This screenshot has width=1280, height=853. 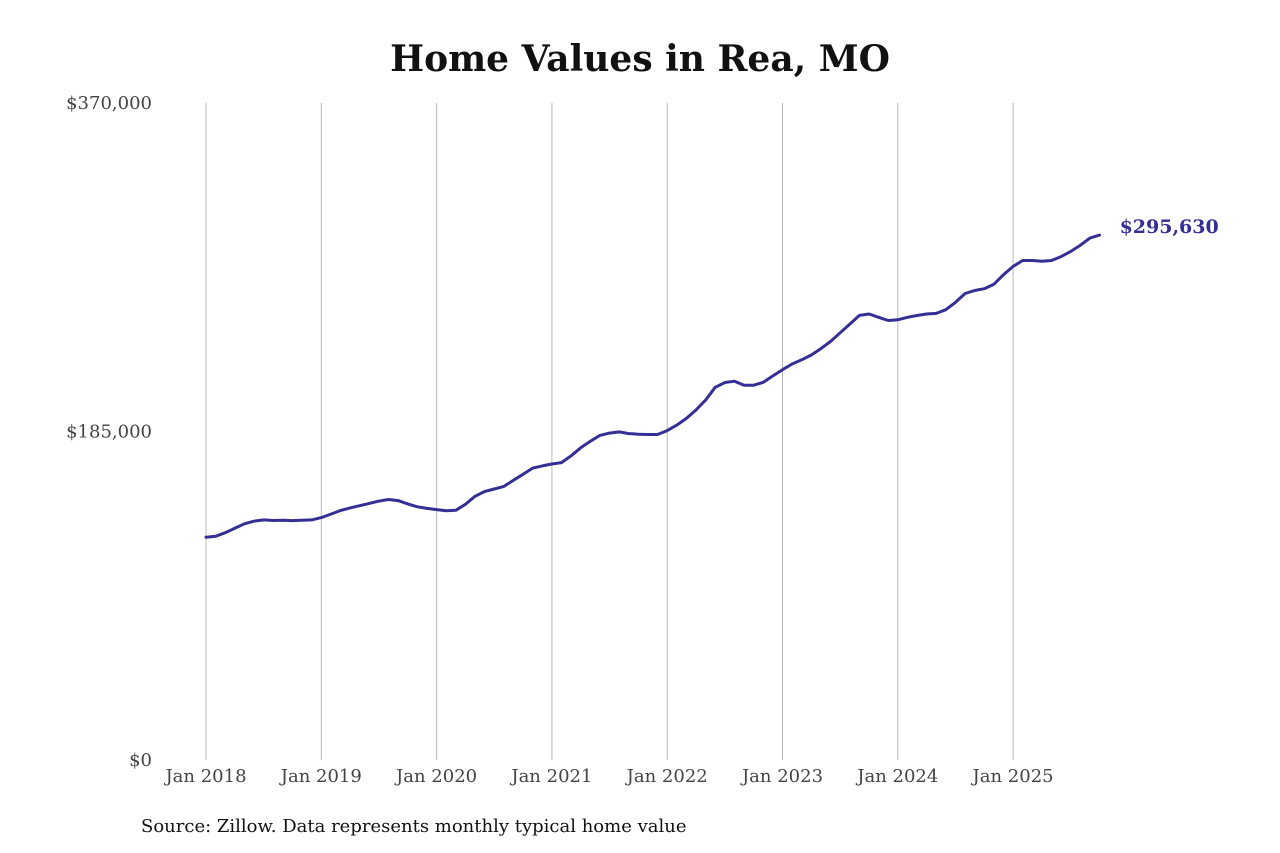 I want to click on x-tick-label: Jan 2025, so click(x=1012, y=776).